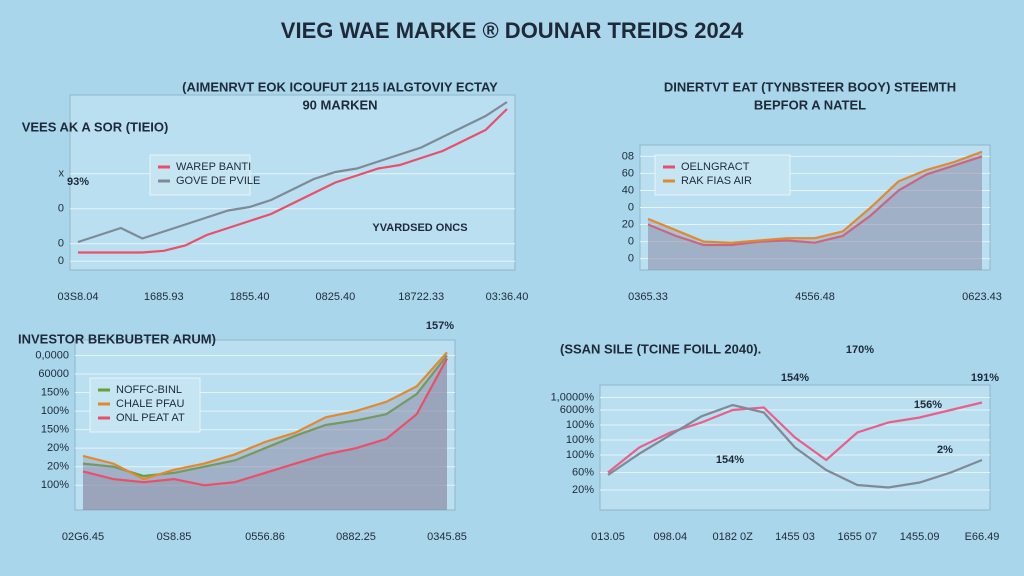  I want to click on legend-label: GOVE DE PVILE, so click(218, 181).